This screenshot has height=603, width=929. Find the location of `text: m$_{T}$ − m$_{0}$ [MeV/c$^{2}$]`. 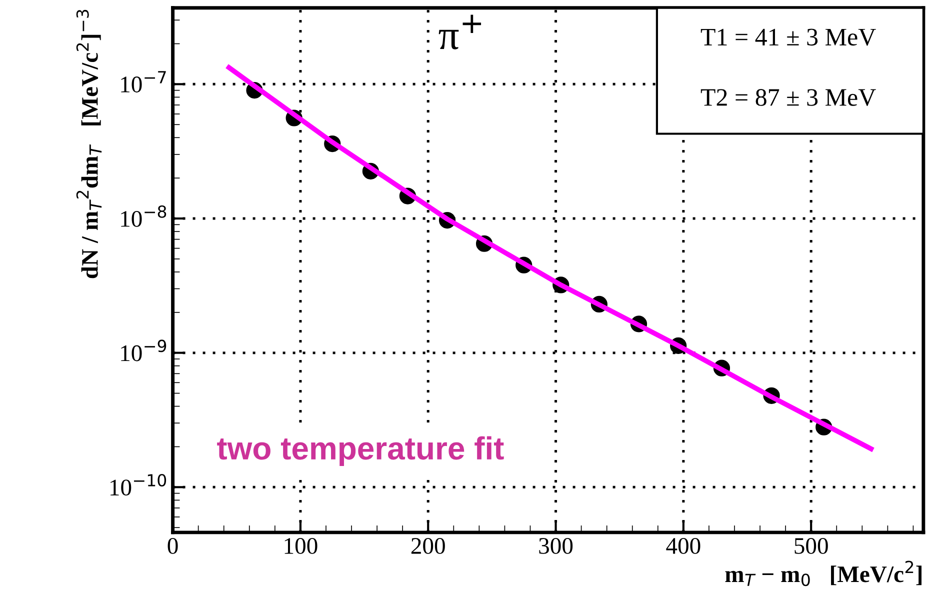

text: m$_{T}$ − m$_{0}$ [MeV/c$^{2}$] is located at coordinates (823, 573).